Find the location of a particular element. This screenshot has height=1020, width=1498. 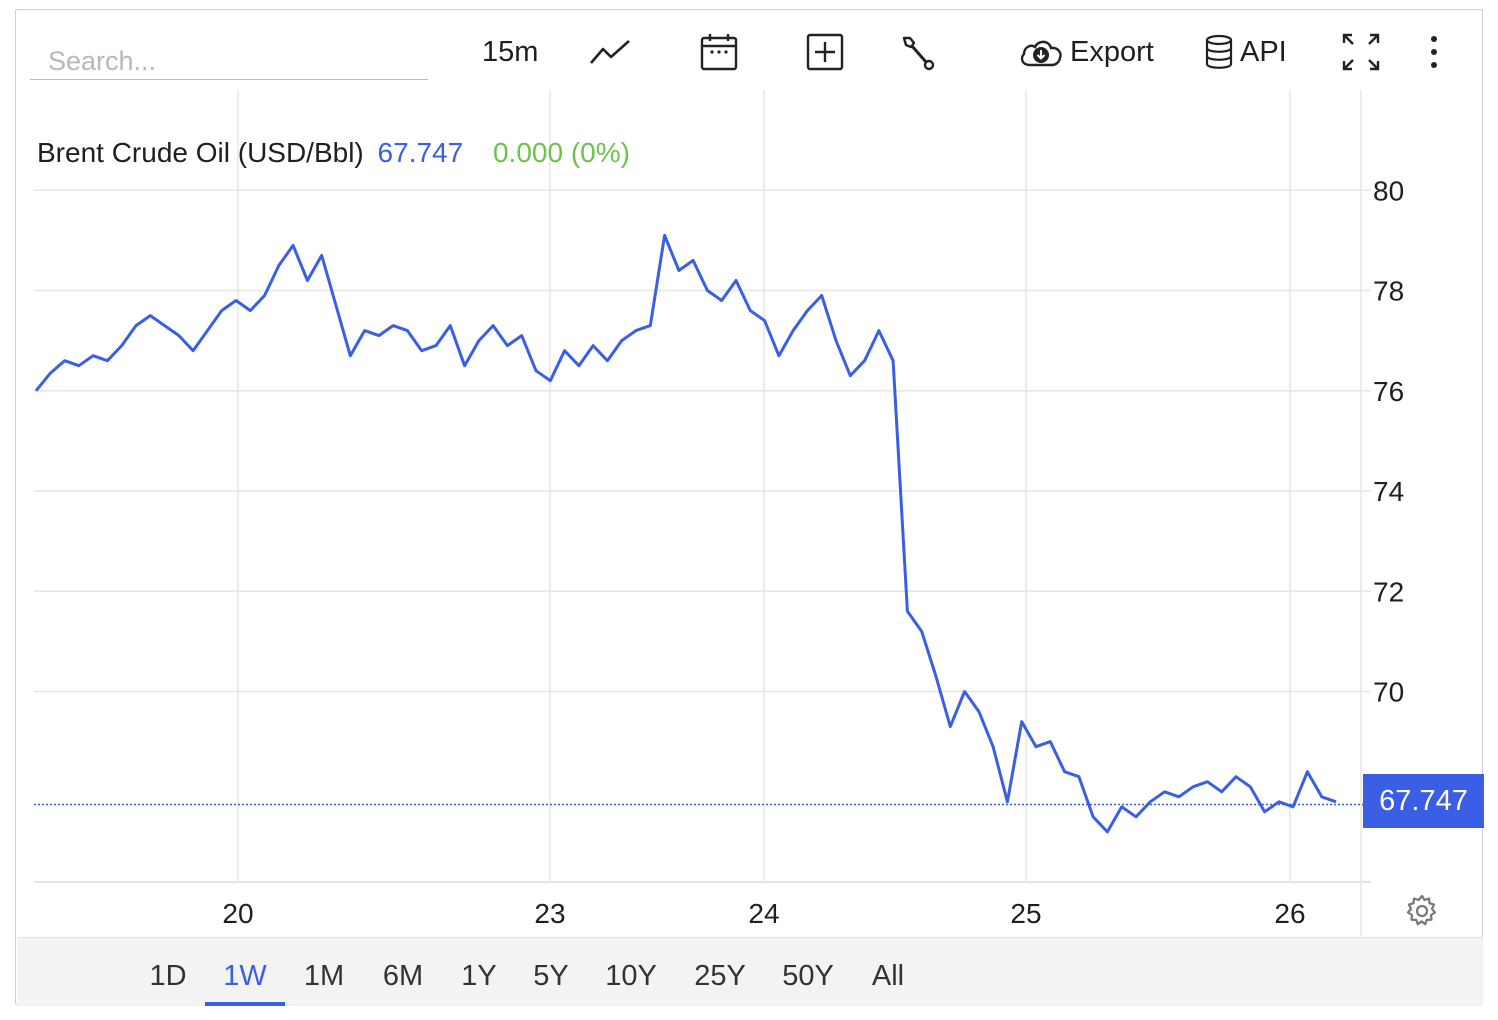

chart-settings-button is located at coordinates (1422, 913).